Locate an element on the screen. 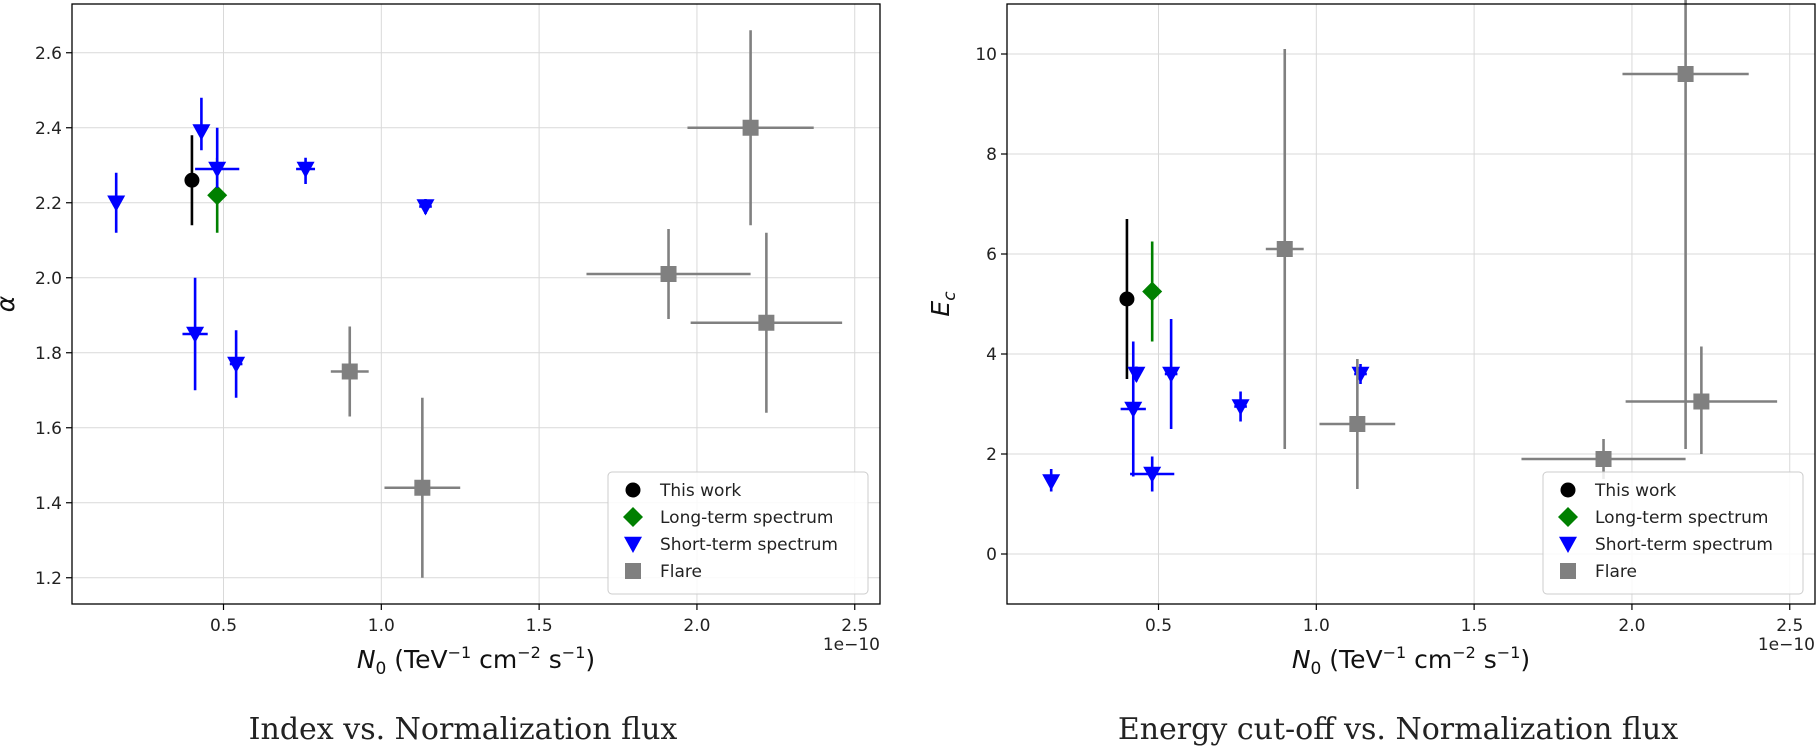  offset-text-0: 1e−10 is located at coordinates (851, 645).